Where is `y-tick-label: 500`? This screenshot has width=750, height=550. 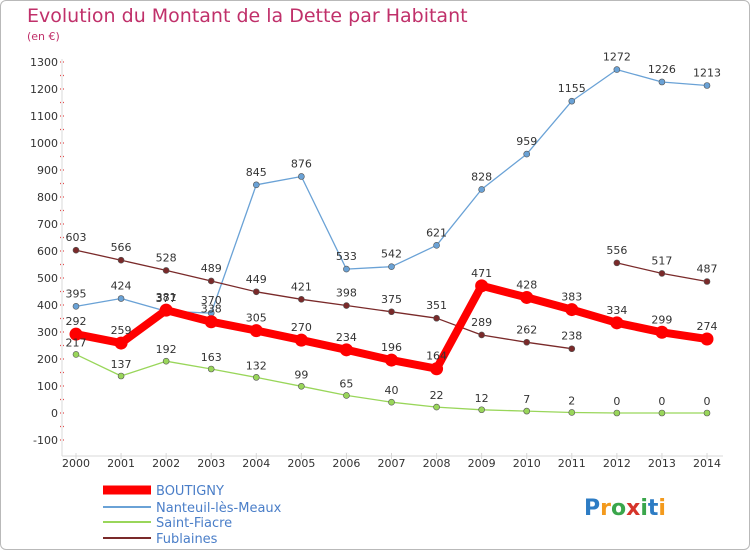
y-tick-label: 500 is located at coordinates (47, 278).